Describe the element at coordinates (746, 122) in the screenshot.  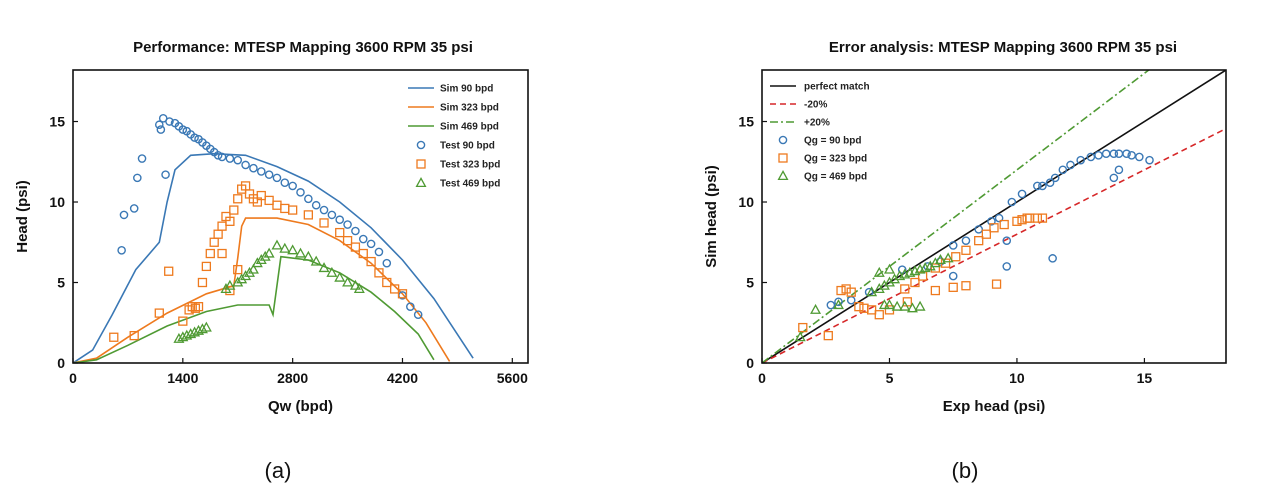
I see `y-tick-label: 15` at that location.